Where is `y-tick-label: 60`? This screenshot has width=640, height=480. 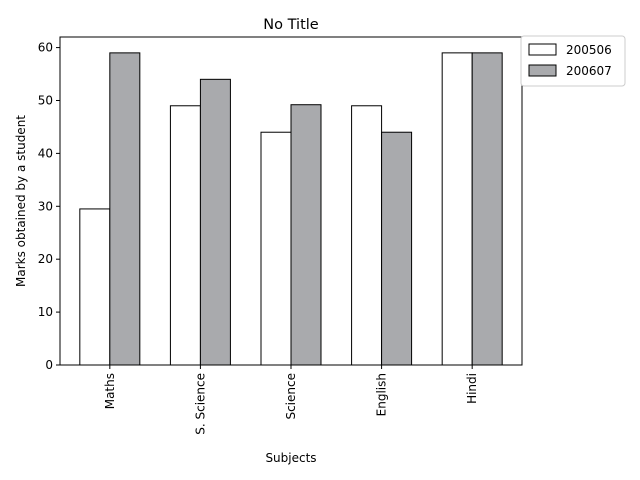 y-tick-label: 60 is located at coordinates (45, 48).